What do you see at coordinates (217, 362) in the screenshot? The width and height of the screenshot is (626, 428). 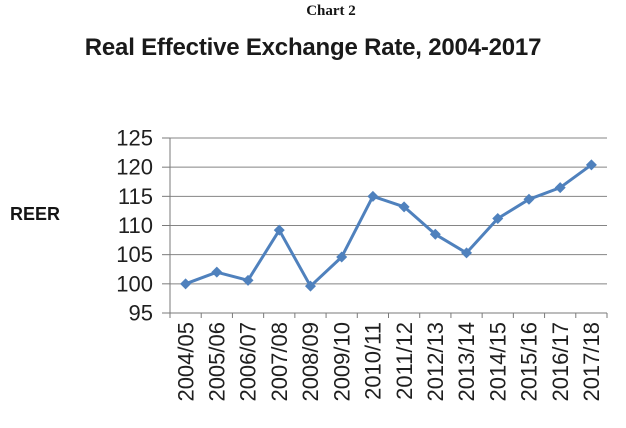 I see `x-tick-label: 2005/06` at bounding box center [217, 362].